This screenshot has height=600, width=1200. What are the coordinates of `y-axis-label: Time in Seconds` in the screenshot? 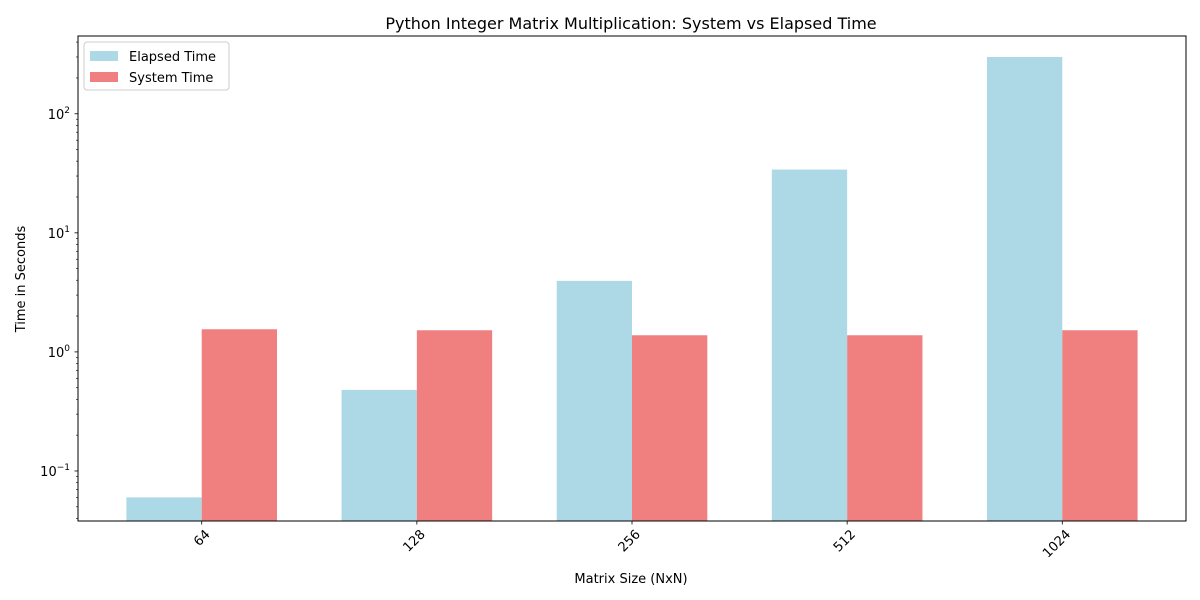 It's located at (21, 280).